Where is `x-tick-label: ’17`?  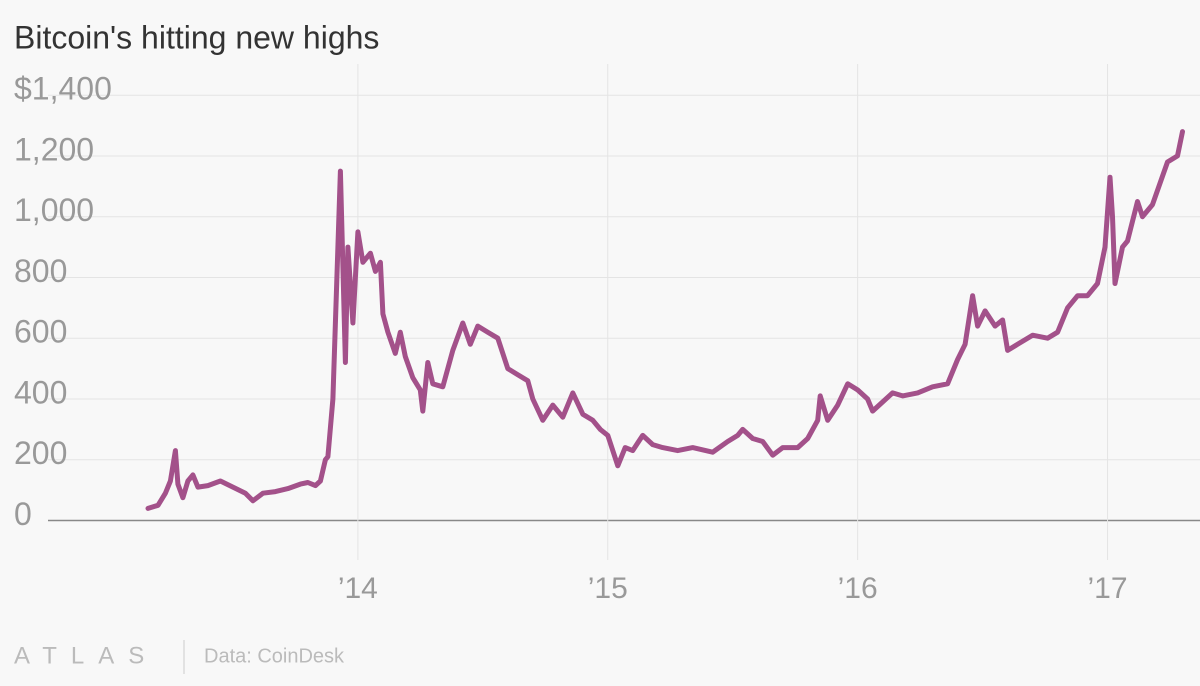
x-tick-label: ’17 is located at coordinates (1108, 588).